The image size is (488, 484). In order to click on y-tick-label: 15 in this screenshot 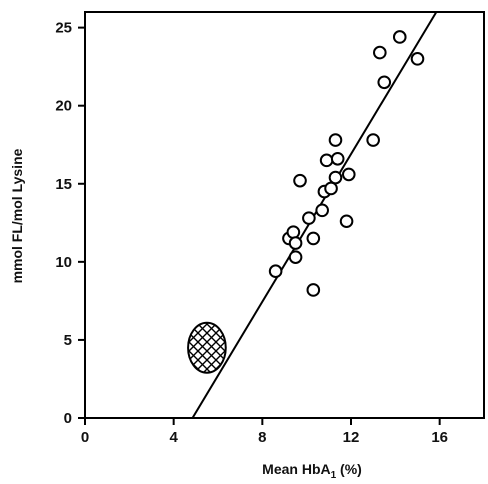, I will do `click(63, 184)`.